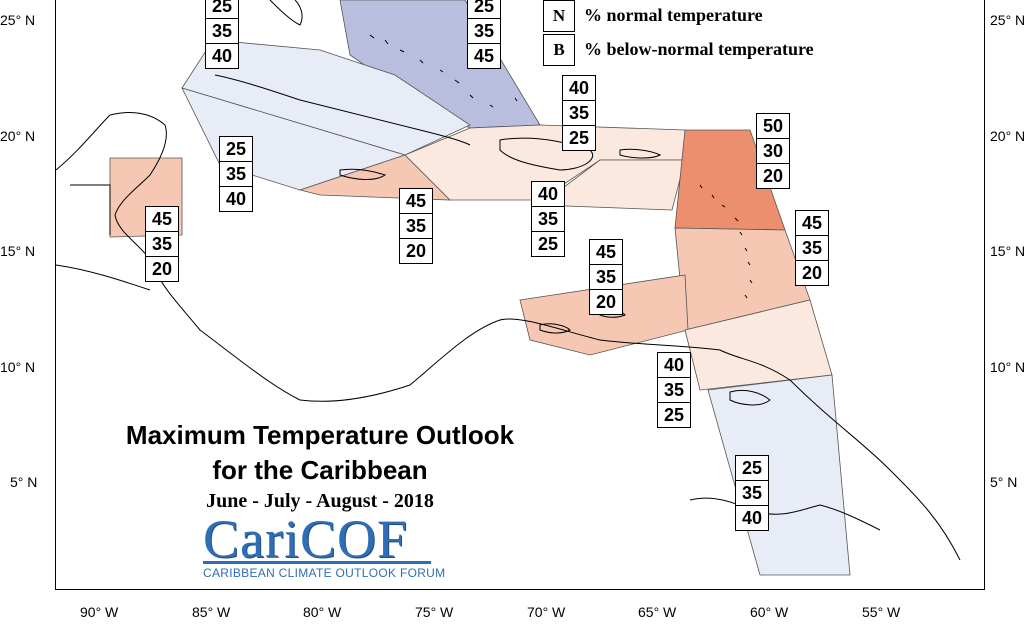 This screenshot has height=630, width=1036. What do you see at coordinates (211, 612) in the screenshot?
I see `lon-label: 85° W` at bounding box center [211, 612].